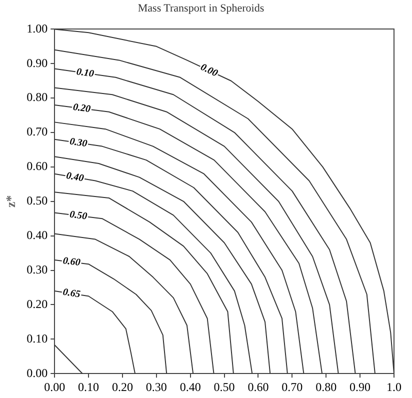 The height and width of the screenshot is (398, 412). Describe the element at coordinates (37, 131) in the screenshot. I see `y-tick-label: 0.70` at that location.